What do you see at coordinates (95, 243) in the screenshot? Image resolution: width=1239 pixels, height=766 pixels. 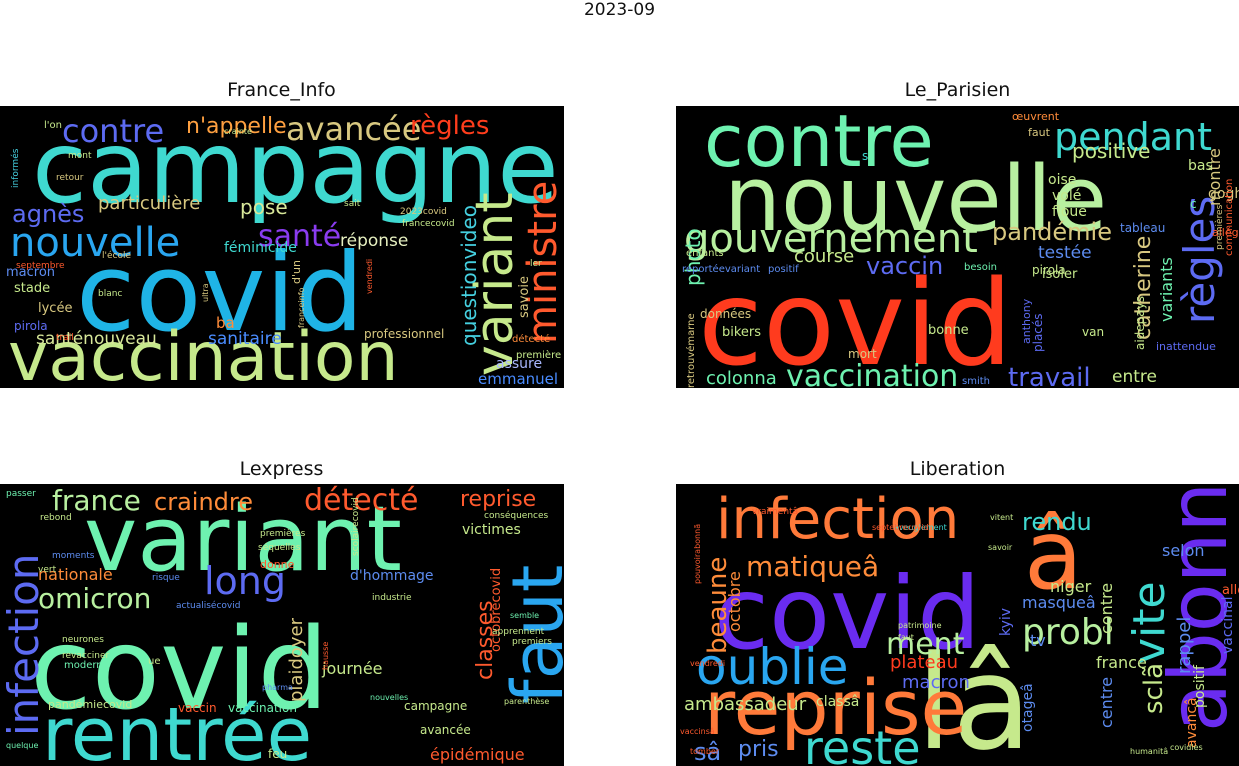 I see `word-0-3: nouvelle` at bounding box center [95, 243].